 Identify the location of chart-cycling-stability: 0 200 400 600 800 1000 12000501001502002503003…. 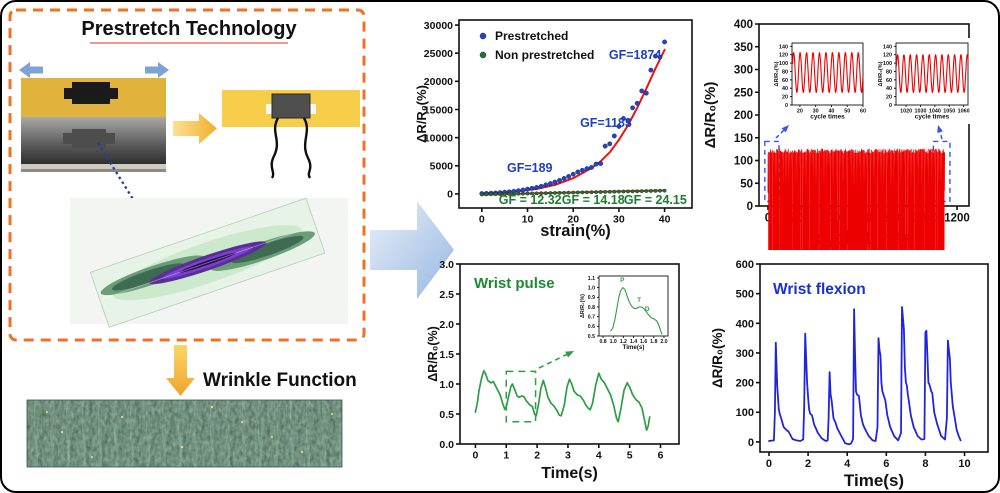
(836, 134).